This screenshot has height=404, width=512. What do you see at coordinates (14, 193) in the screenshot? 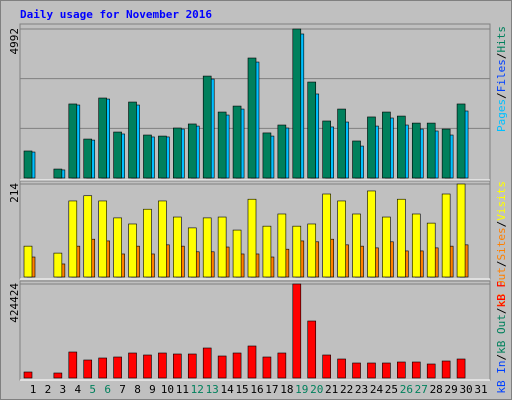
I see `y-tick-label: 214` at bounding box center [14, 193].